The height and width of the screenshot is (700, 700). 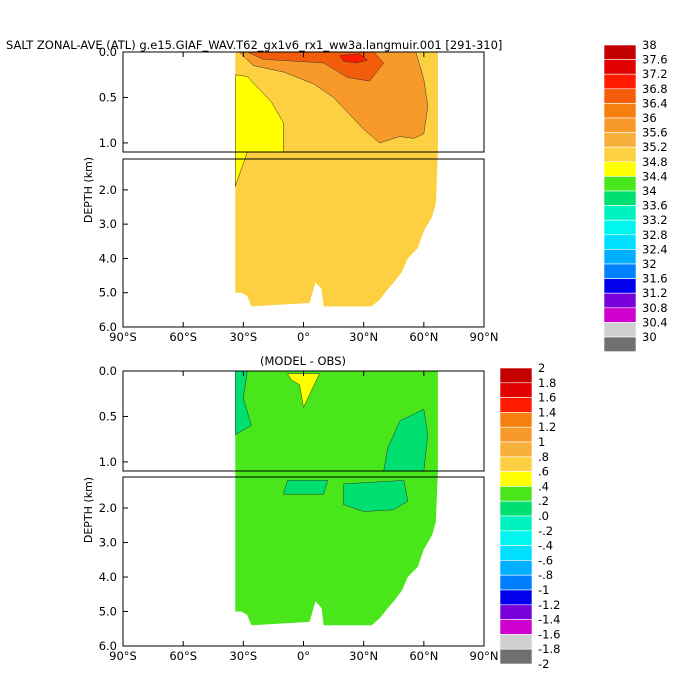 What do you see at coordinates (305, 487) in the screenshot?
I see `field-region-deep-south` at bounding box center [305, 487].